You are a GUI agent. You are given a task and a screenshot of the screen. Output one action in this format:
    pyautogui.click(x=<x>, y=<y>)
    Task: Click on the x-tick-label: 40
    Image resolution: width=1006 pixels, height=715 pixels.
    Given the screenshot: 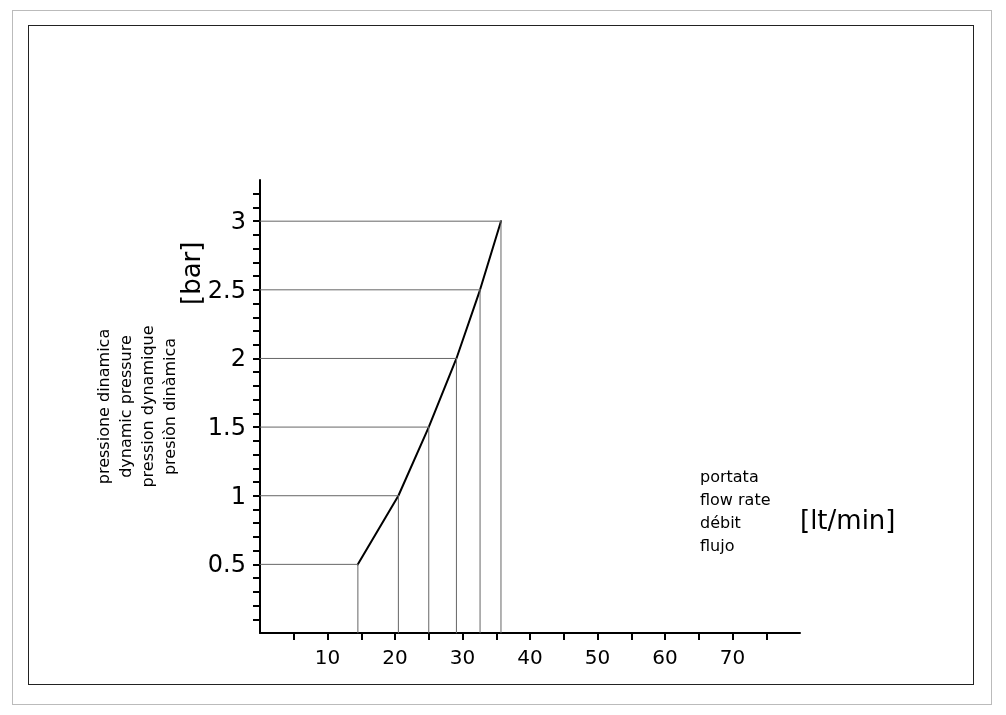 What is the action you would take?
    pyautogui.click(x=530, y=657)
    